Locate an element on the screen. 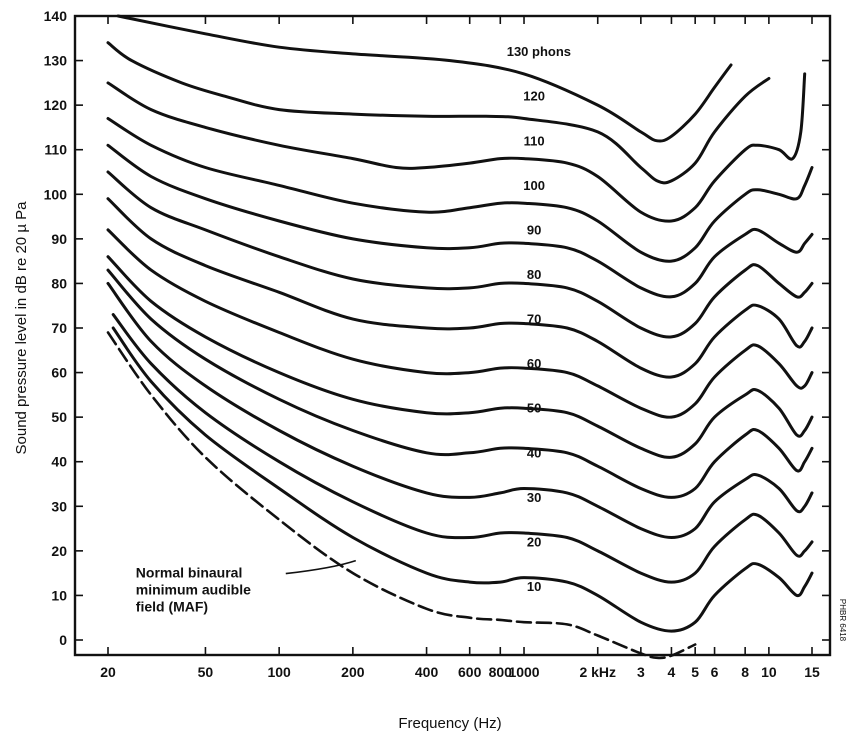 The image size is (859, 744). phon-curve-label: 10 is located at coordinates (534, 586).